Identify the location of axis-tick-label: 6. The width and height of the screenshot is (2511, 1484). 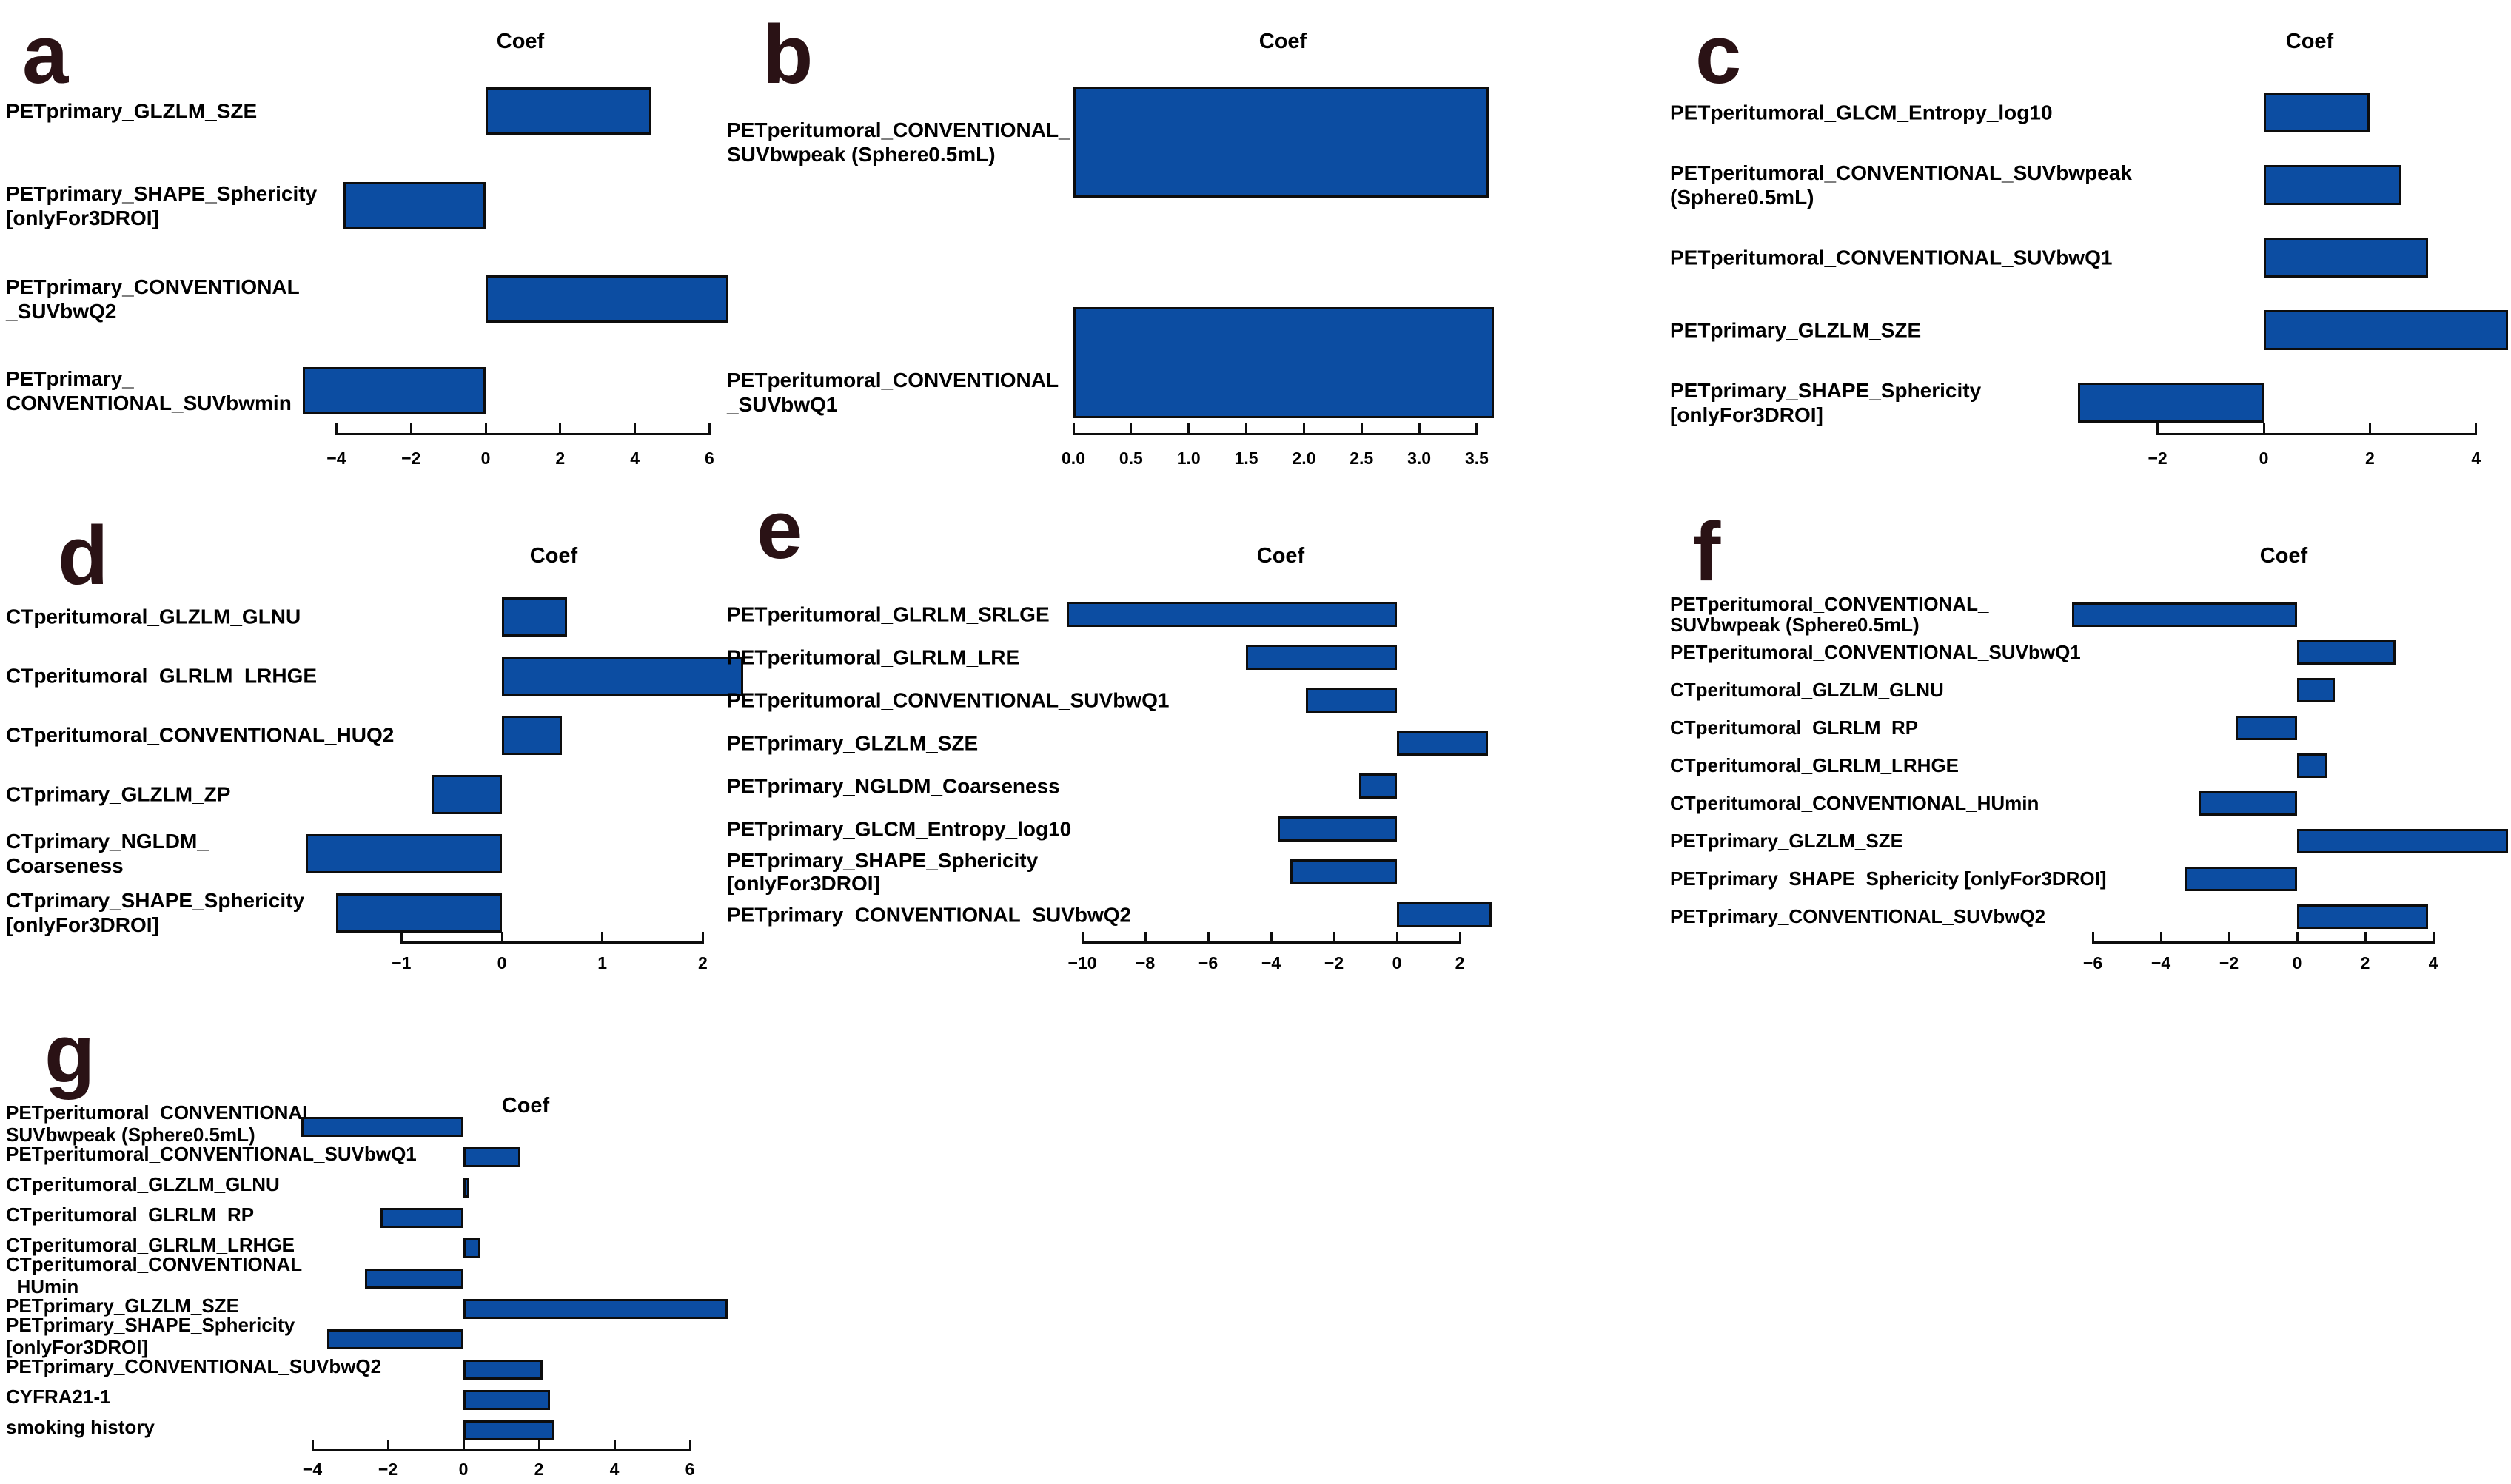
(709, 458).